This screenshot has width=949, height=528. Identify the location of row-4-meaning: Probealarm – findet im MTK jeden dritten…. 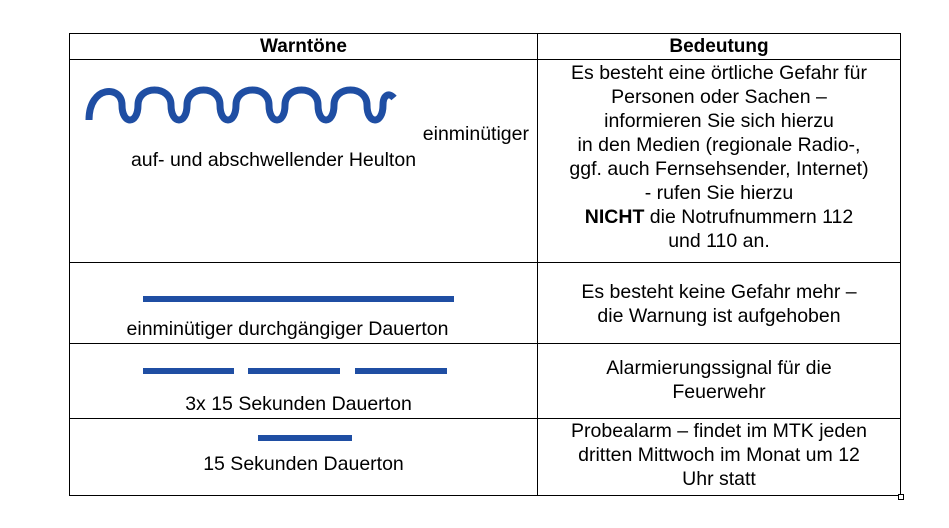
(719, 455).